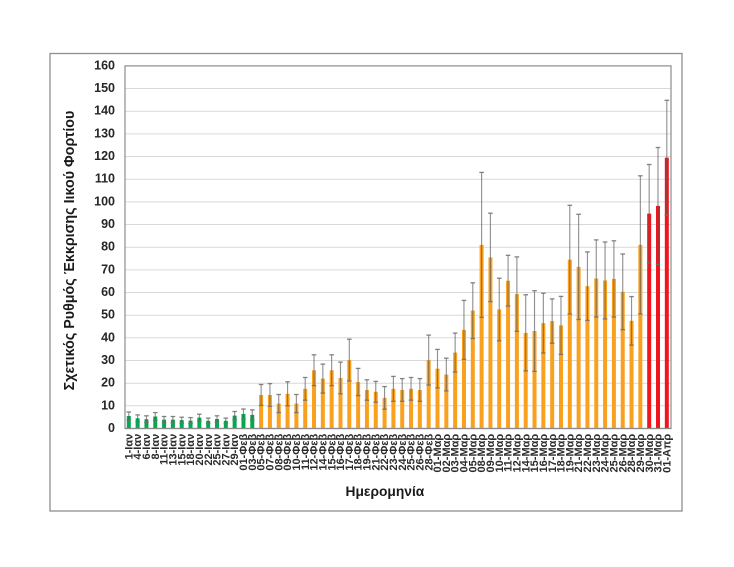 The image size is (734, 567). What do you see at coordinates (332, 452) in the screenshot?
I see `svg-text: 15-Φεβ` at bounding box center [332, 452].